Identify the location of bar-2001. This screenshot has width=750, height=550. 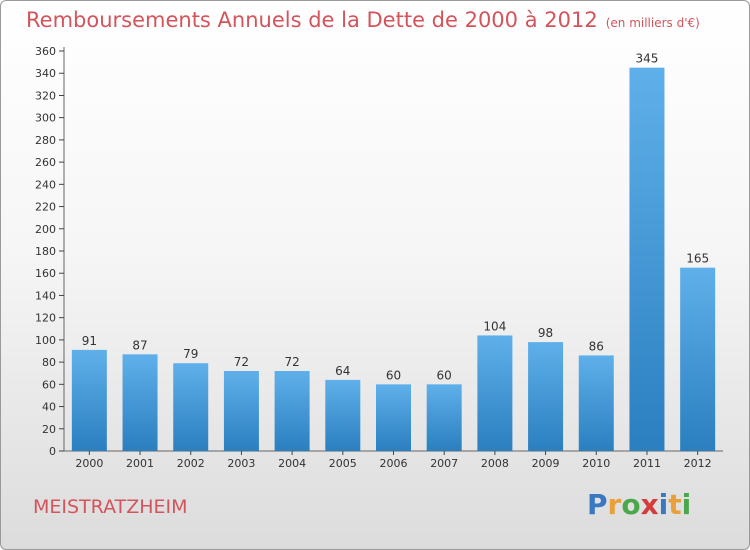
(140, 402).